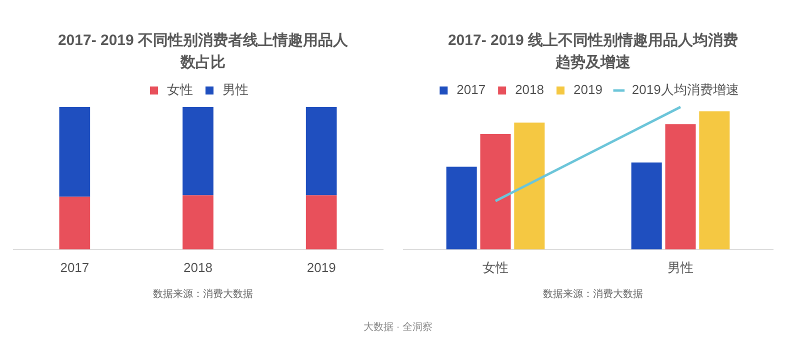 The height and width of the screenshot is (349, 800). What do you see at coordinates (235, 90) in the screenshot?
I see `legend-label: 男性` at bounding box center [235, 90].